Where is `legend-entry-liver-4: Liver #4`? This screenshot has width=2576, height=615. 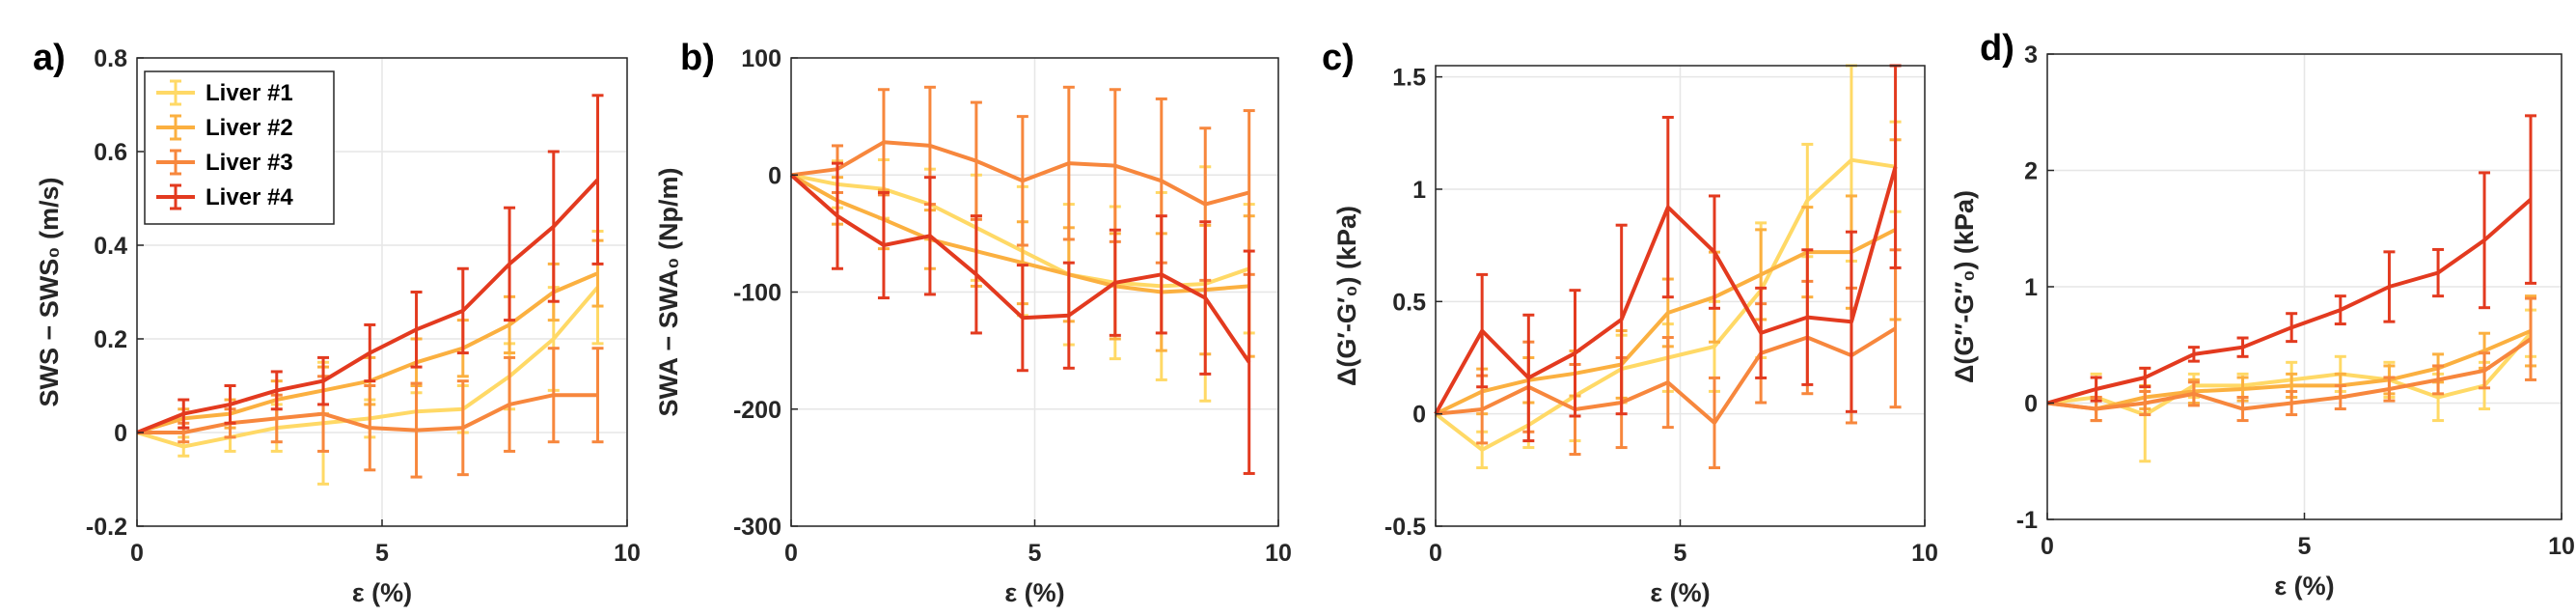 legend-entry-liver-4: Liver #4 is located at coordinates (225, 197).